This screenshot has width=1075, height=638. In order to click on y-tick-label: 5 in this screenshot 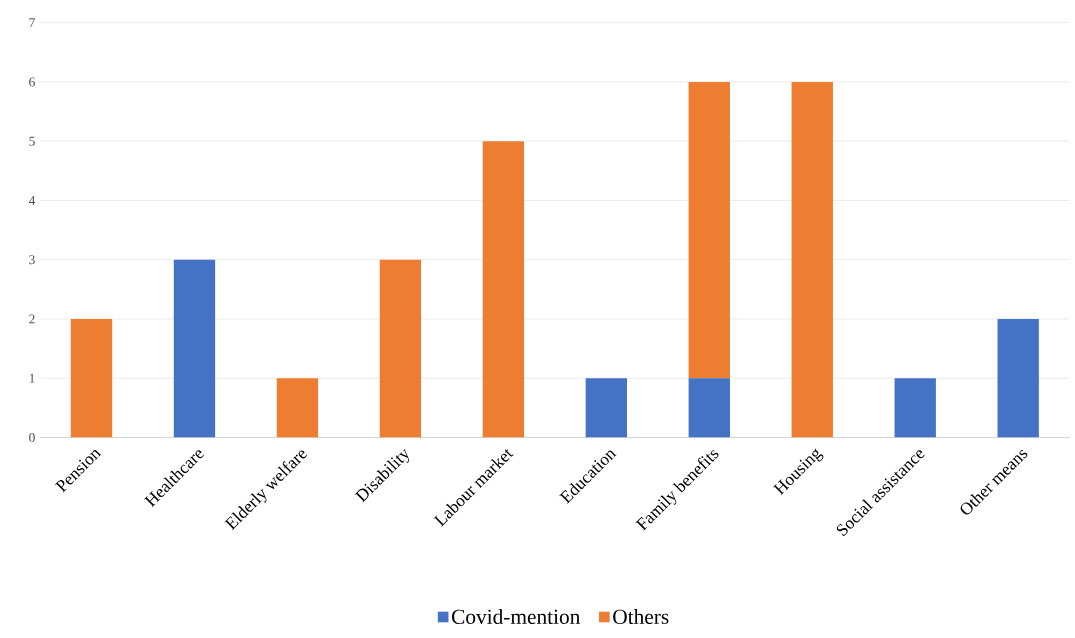, I will do `click(32, 141)`.